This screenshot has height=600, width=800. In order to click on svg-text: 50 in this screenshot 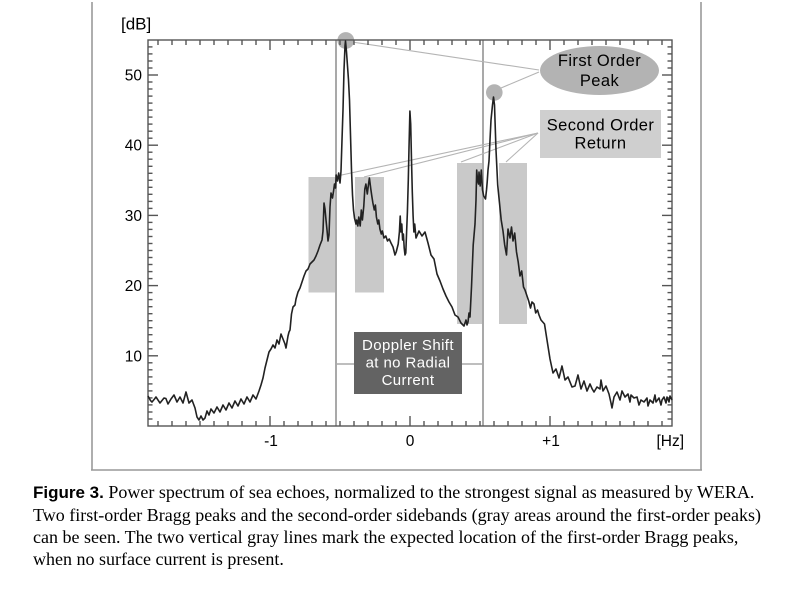, I will do `click(134, 76)`.